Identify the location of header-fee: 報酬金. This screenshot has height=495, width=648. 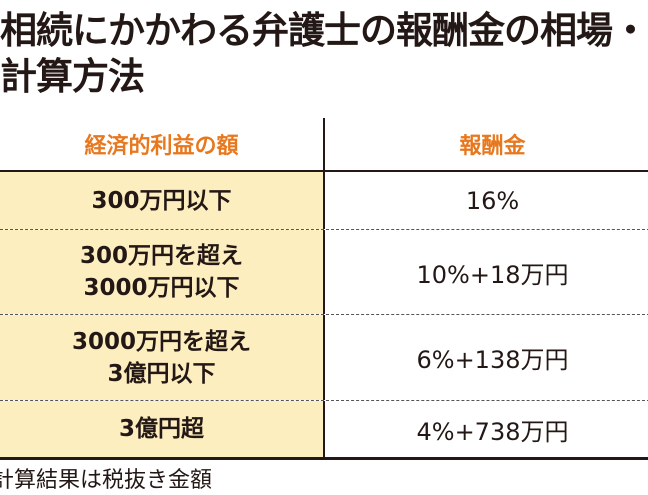
(492, 146).